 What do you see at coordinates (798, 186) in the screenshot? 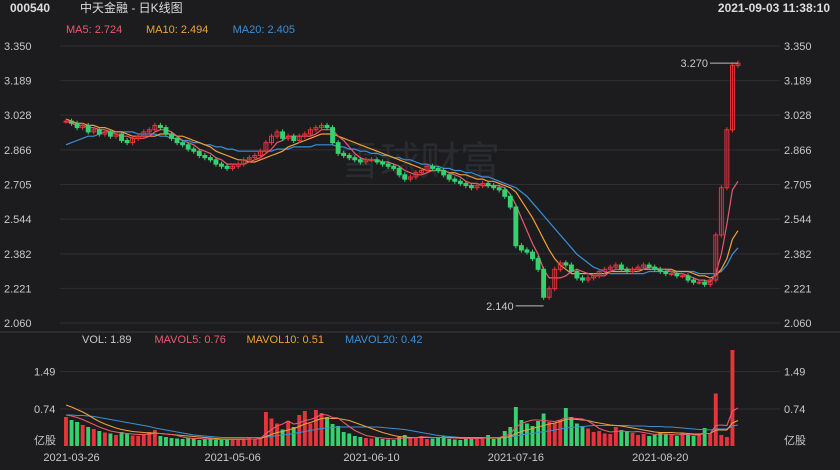
I see `price-tick-label-right: 2.705` at bounding box center [798, 186].